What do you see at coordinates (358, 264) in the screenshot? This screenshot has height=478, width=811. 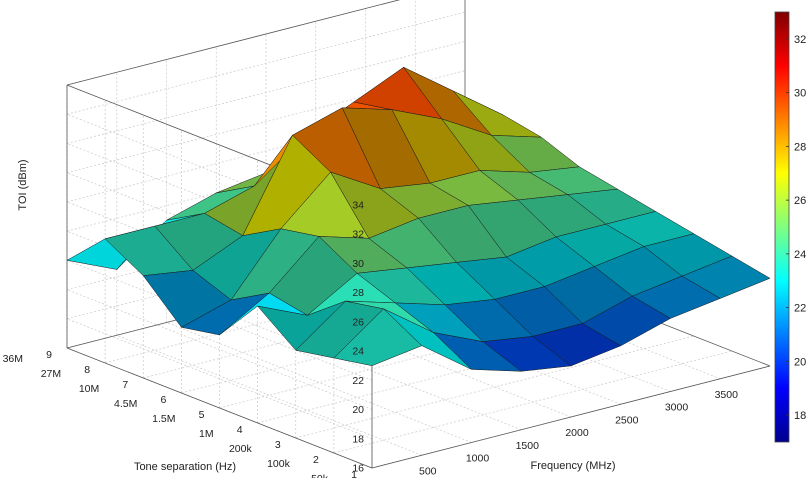 I see `z-tick-label: 30` at bounding box center [358, 264].